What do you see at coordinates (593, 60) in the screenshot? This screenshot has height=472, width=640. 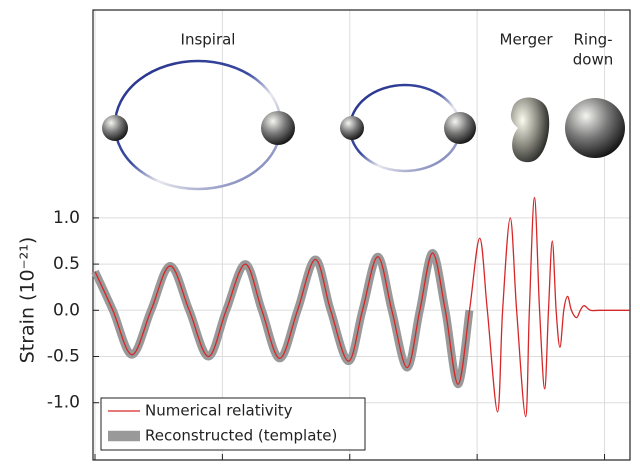 I see `phase-label: down` at bounding box center [593, 60].